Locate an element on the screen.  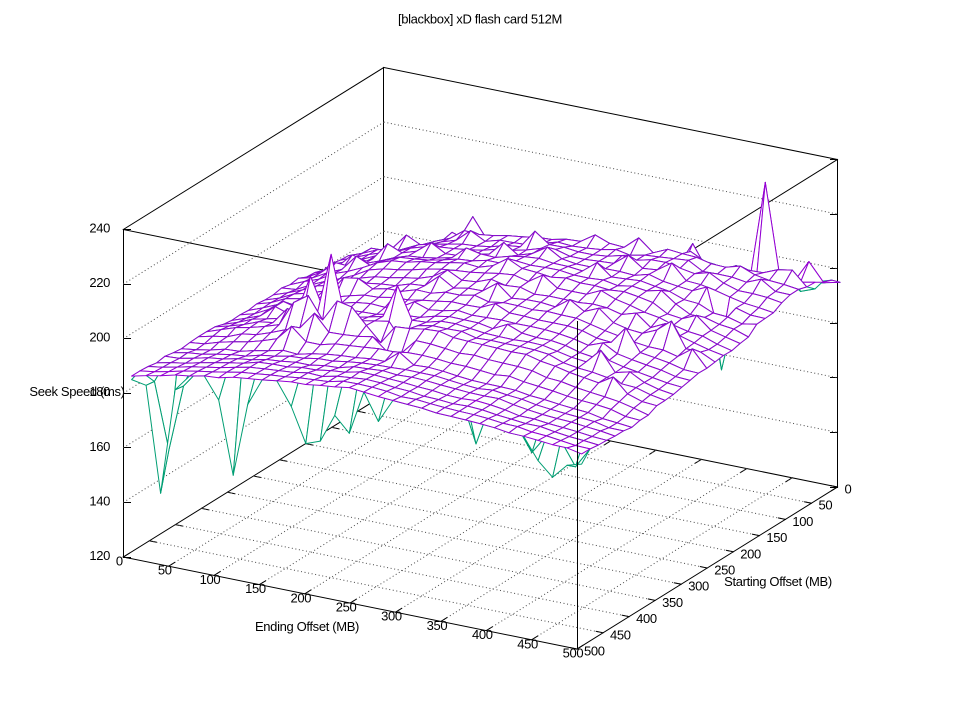
svg-text: 120 is located at coordinates (99, 555).